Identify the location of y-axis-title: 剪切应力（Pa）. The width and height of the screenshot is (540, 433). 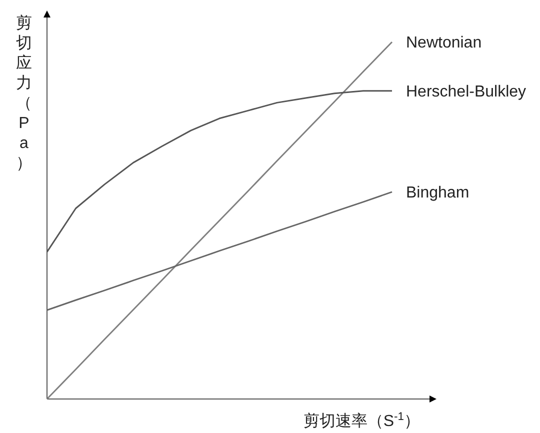
(24, 93).